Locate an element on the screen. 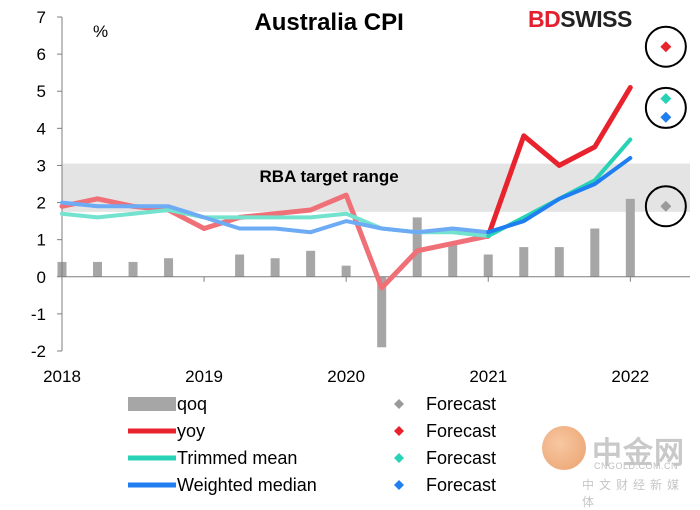  y-tick-label: 6 is located at coordinates (41, 54).